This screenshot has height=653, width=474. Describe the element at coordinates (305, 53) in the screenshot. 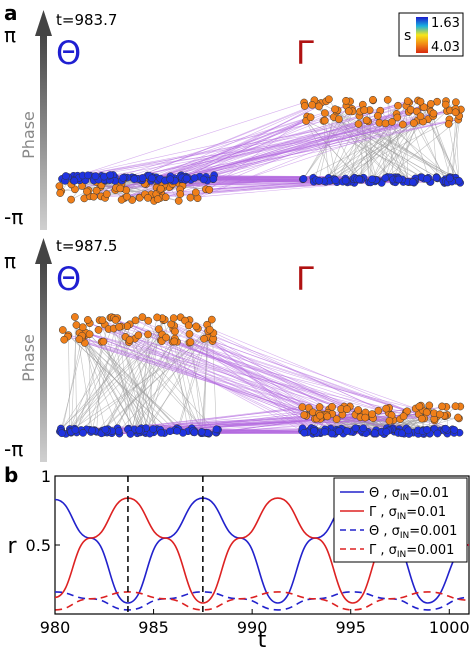

I see `gamma-symbol-top: Γ` at that location.